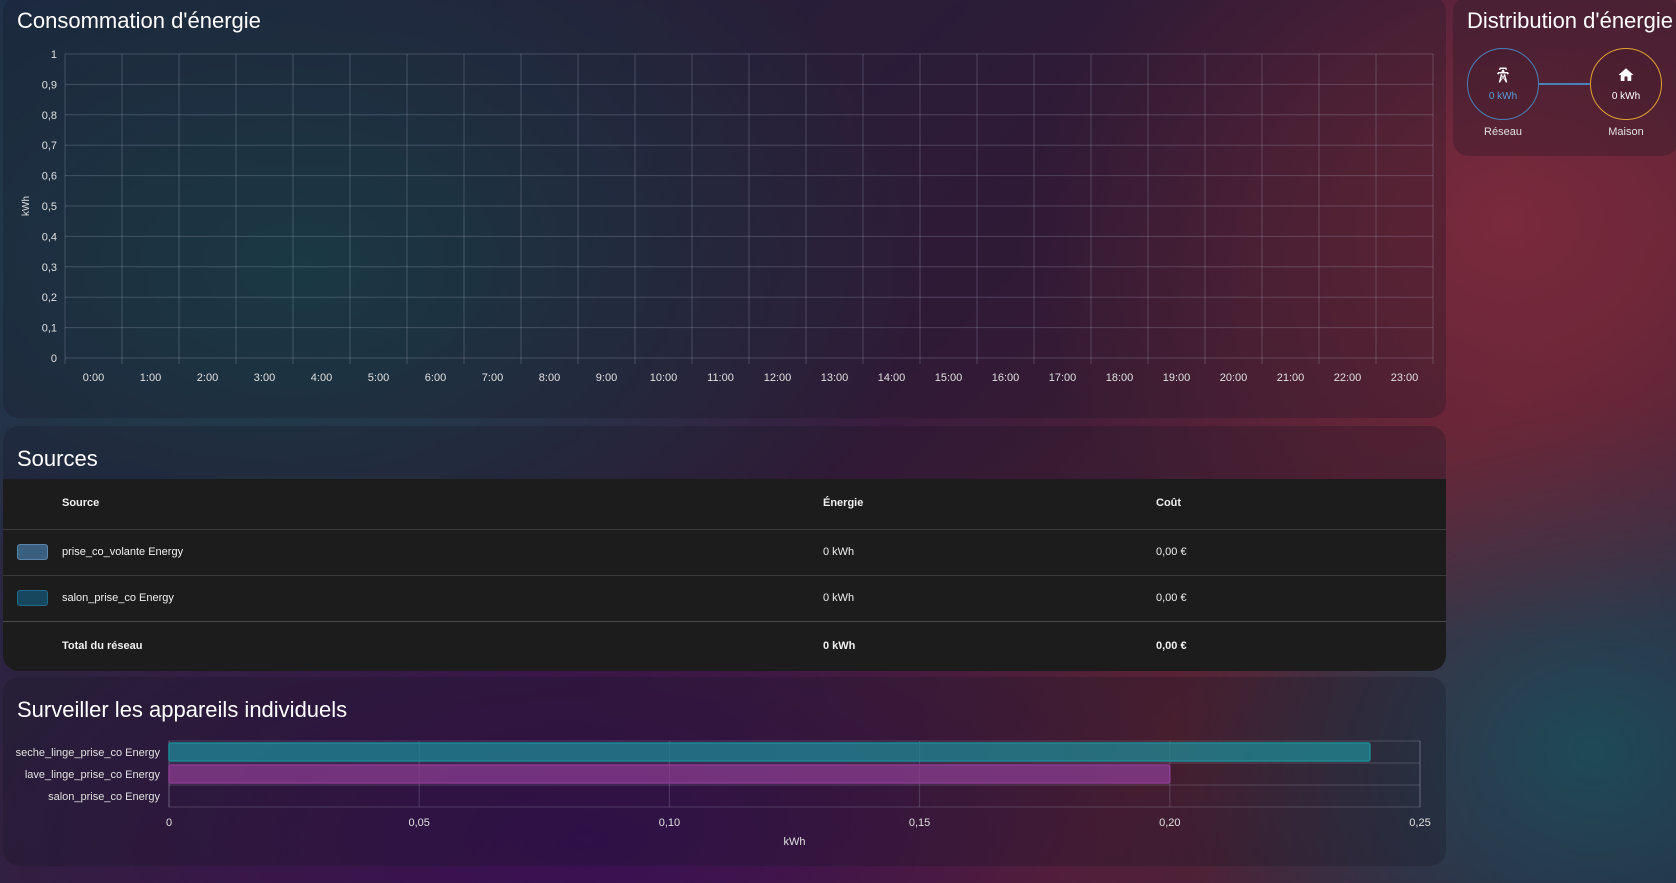  What do you see at coordinates (93, 378) in the screenshot?
I see `x-tick-label: 0:00` at bounding box center [93, 378].